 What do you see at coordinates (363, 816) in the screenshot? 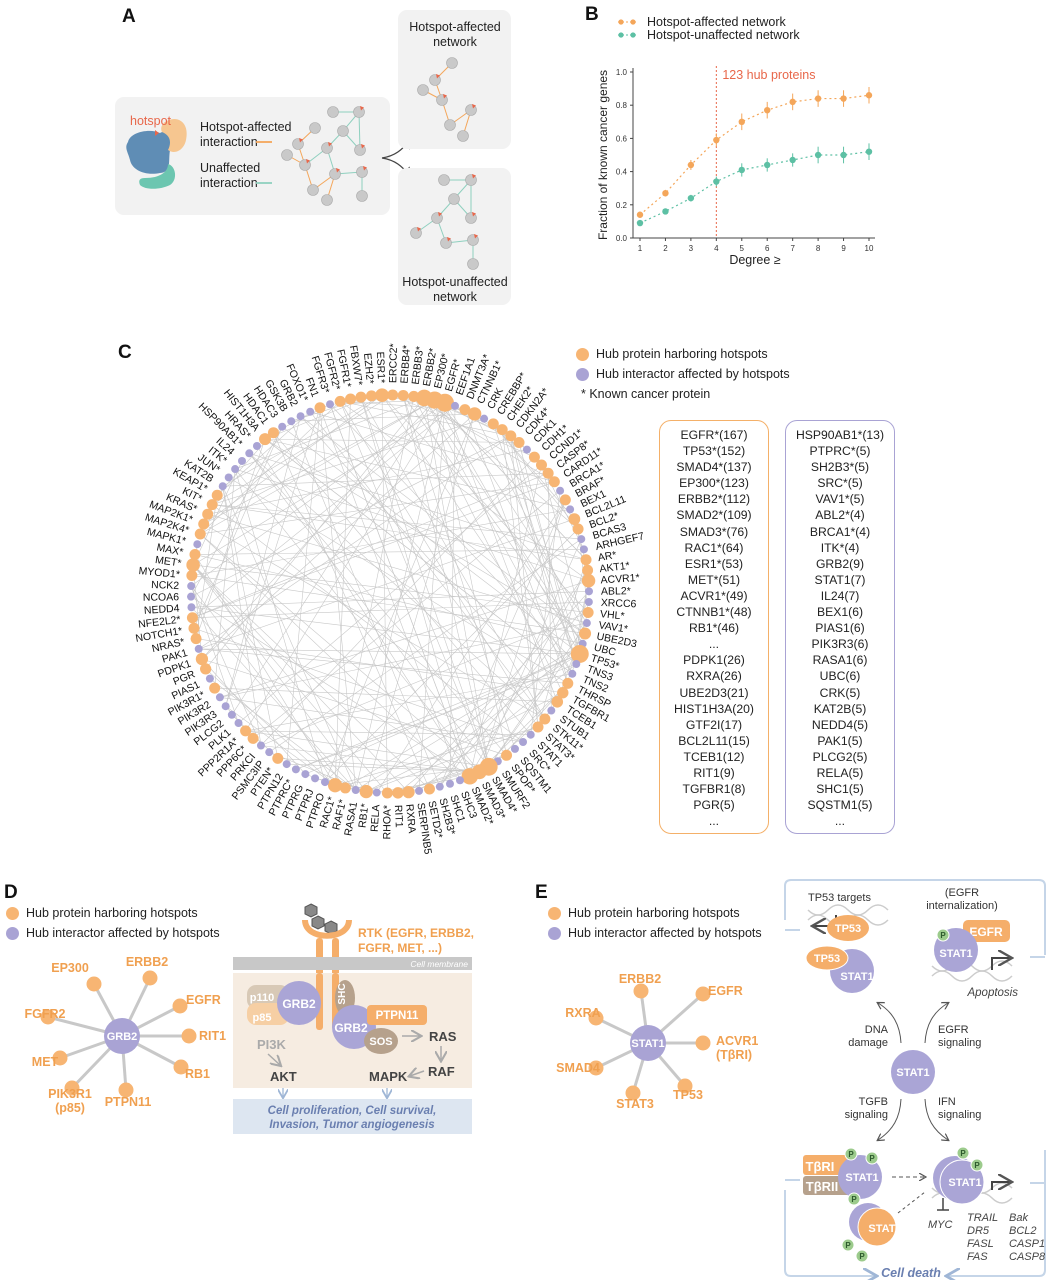
I see `node-label: RB1*` at bounding box center [363, 816].